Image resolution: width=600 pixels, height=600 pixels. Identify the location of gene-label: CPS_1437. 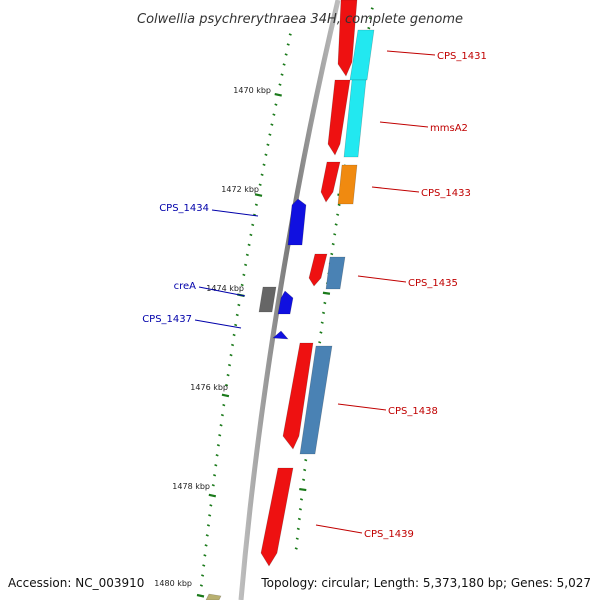
(167, 319).